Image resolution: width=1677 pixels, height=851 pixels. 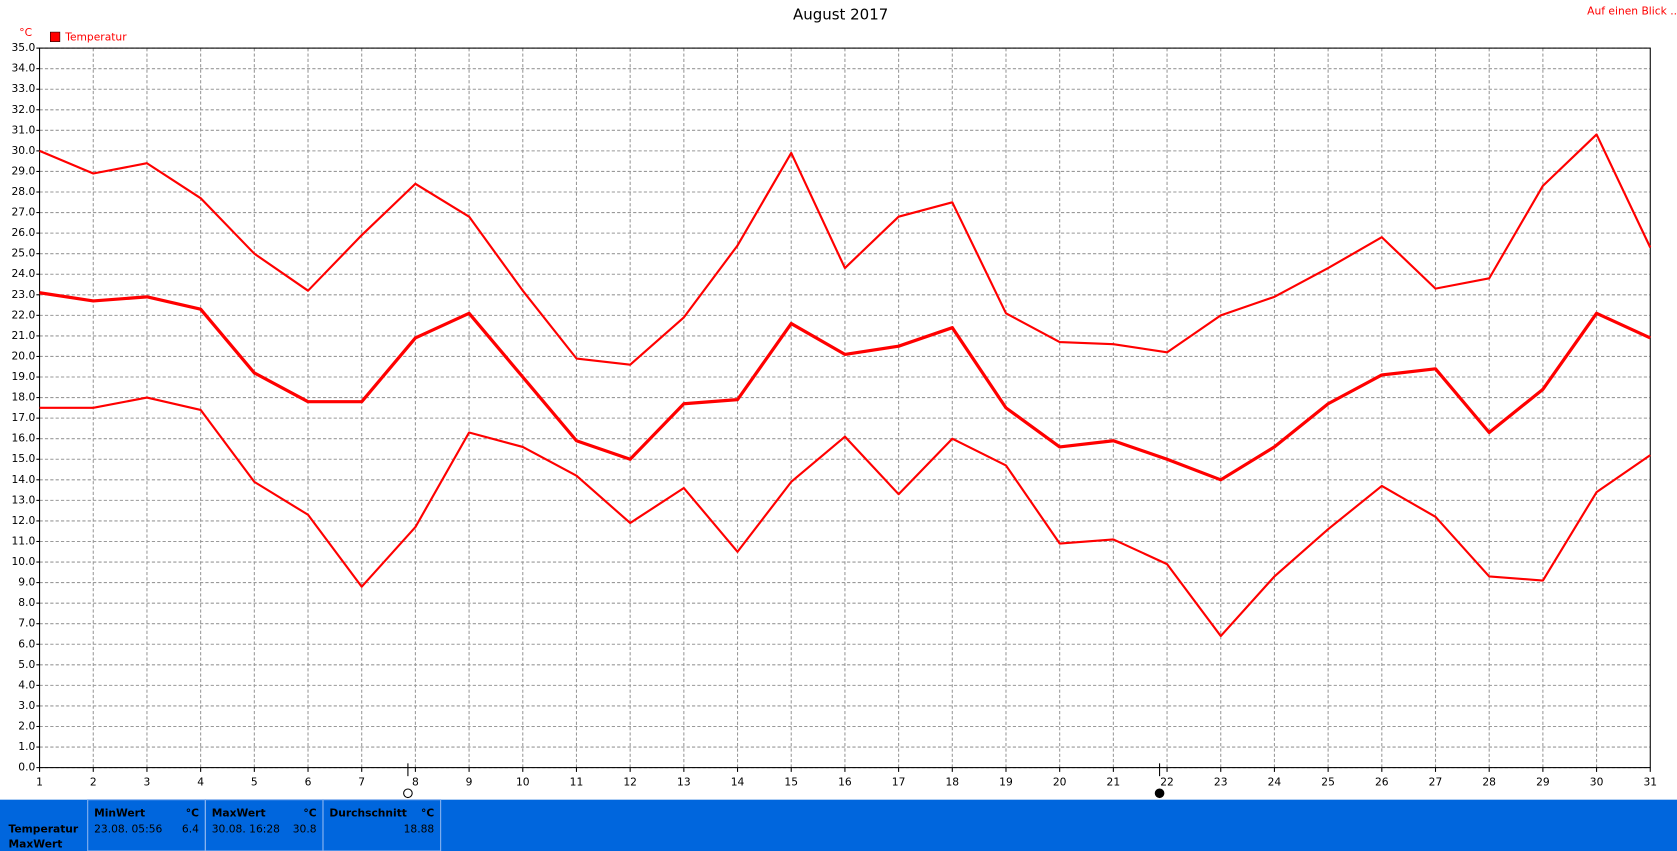 What do you see at coordinates (254, 782) in the screenshot?
I see `x-tick-label: 5` at bounding box center [254, 782].